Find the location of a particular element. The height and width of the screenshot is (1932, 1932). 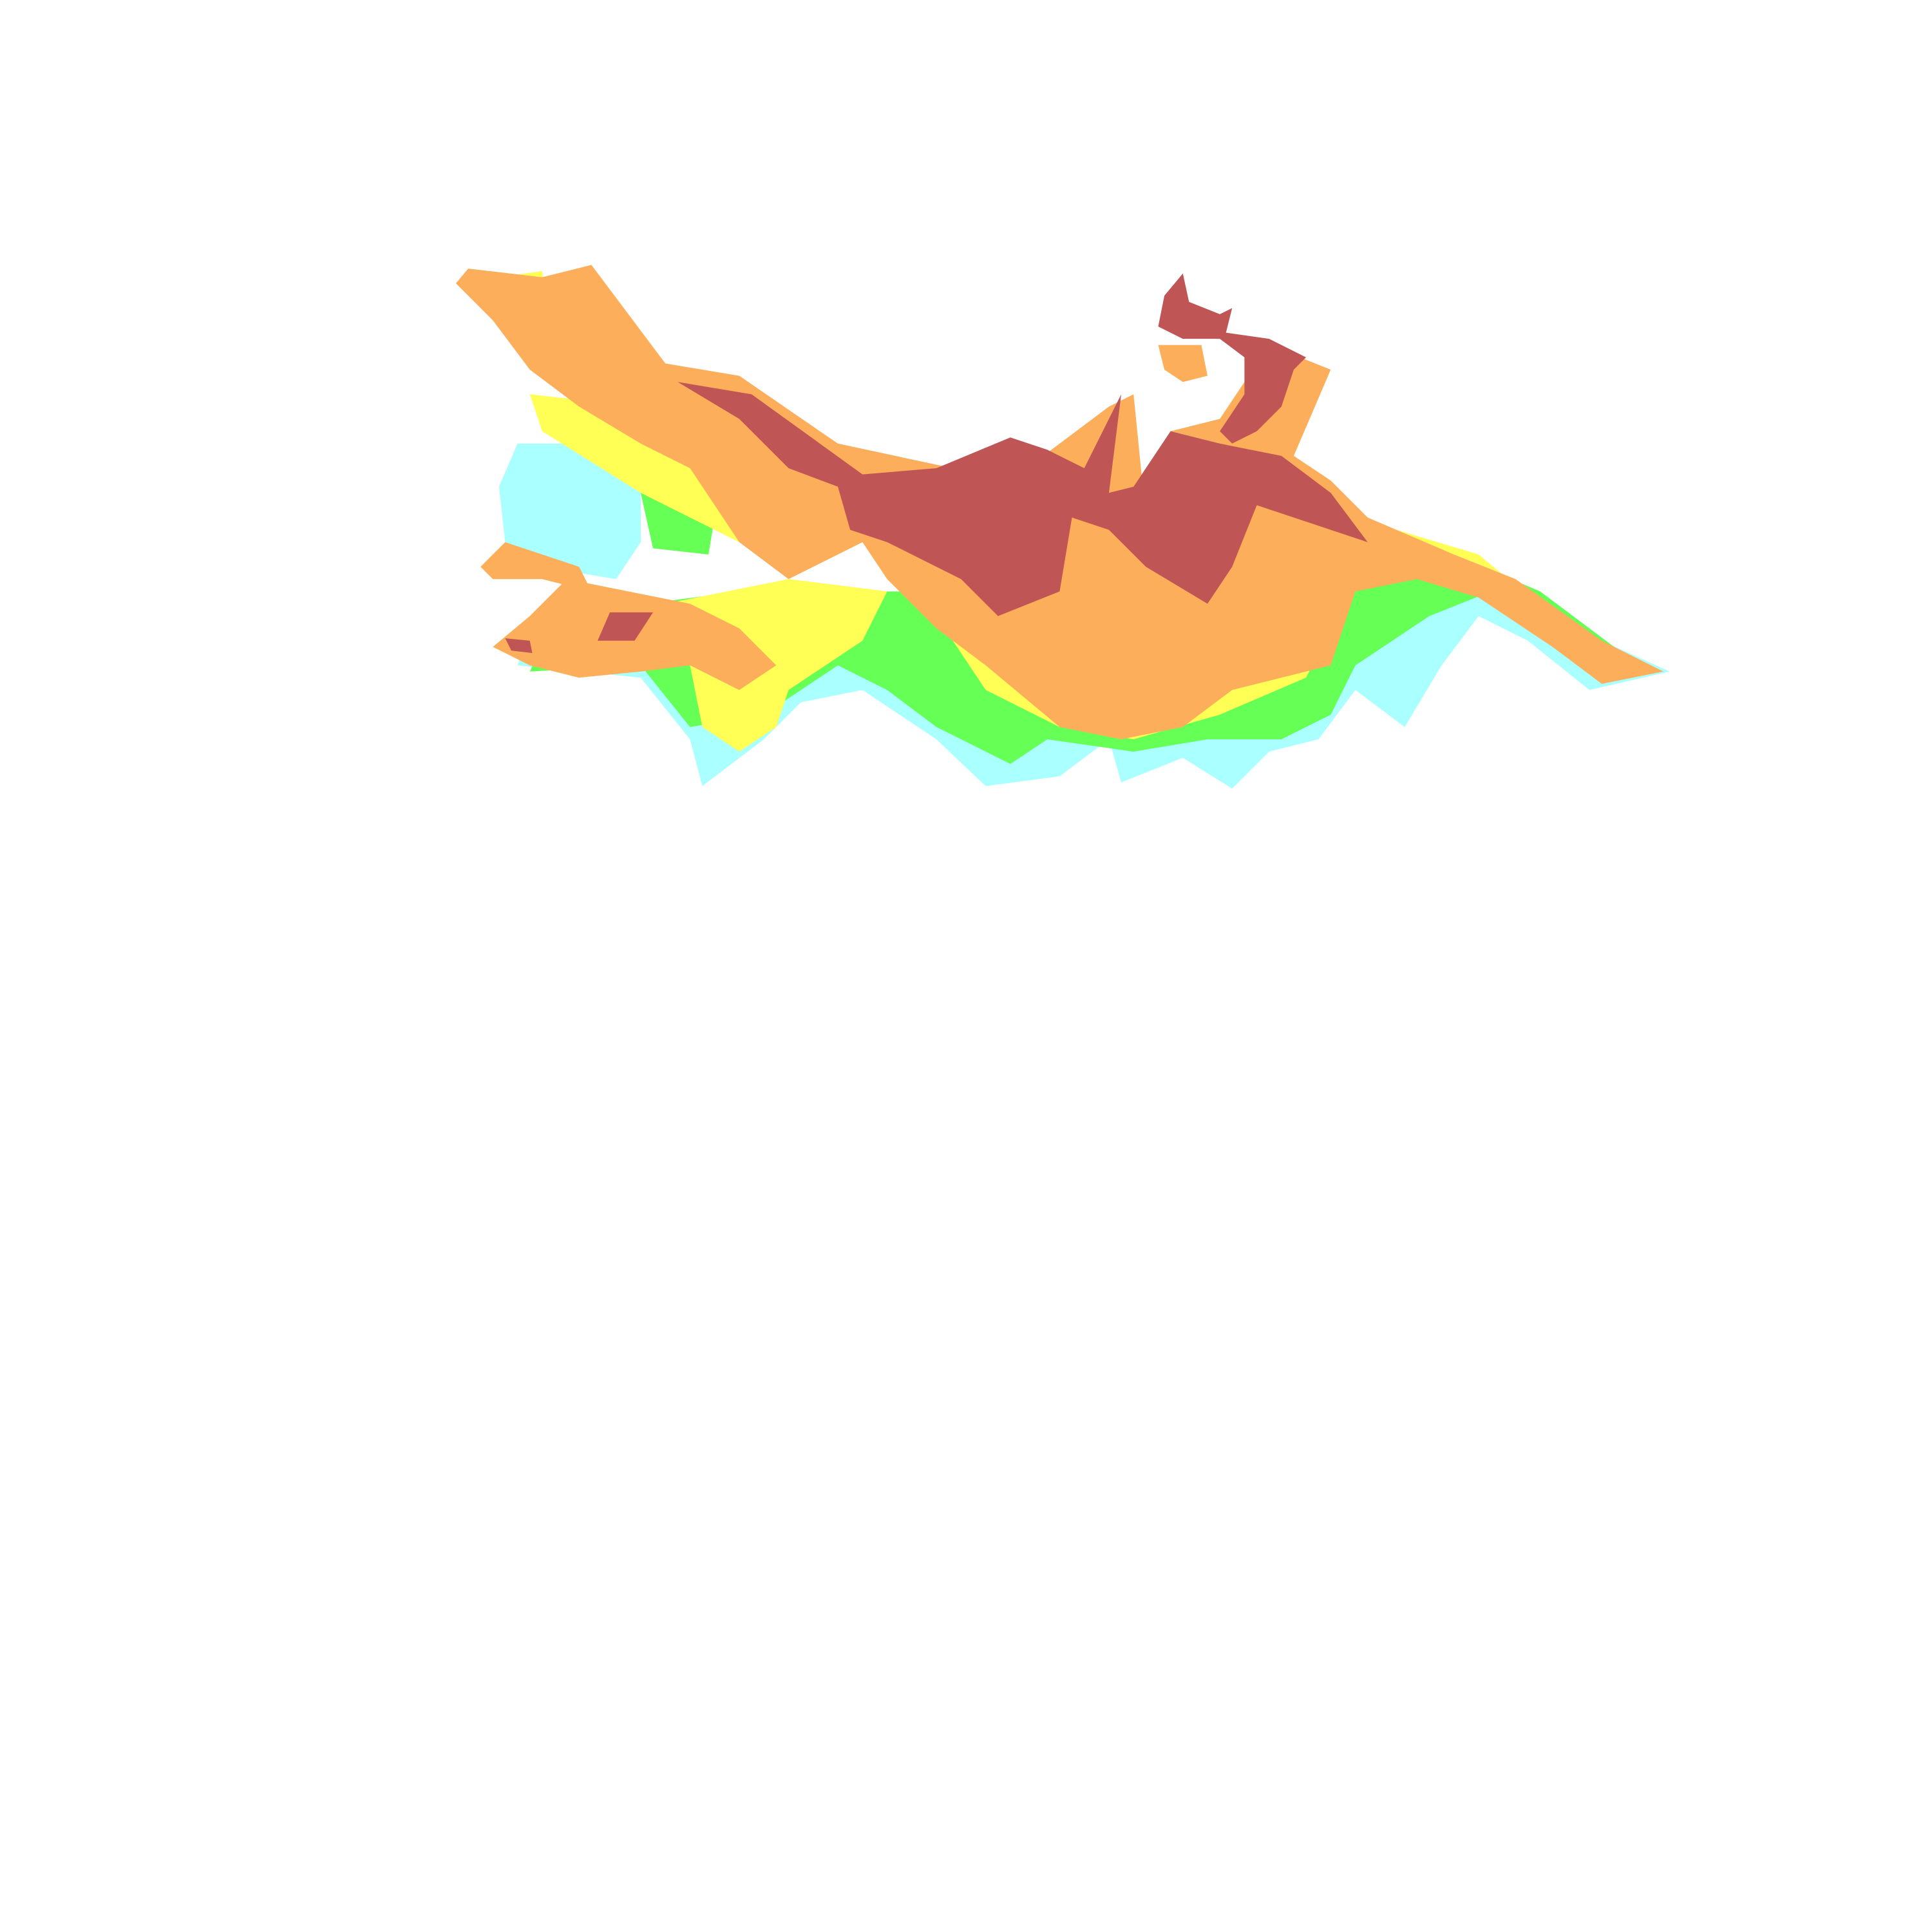

cyan-zone-west is located at coordinates (570, 512).